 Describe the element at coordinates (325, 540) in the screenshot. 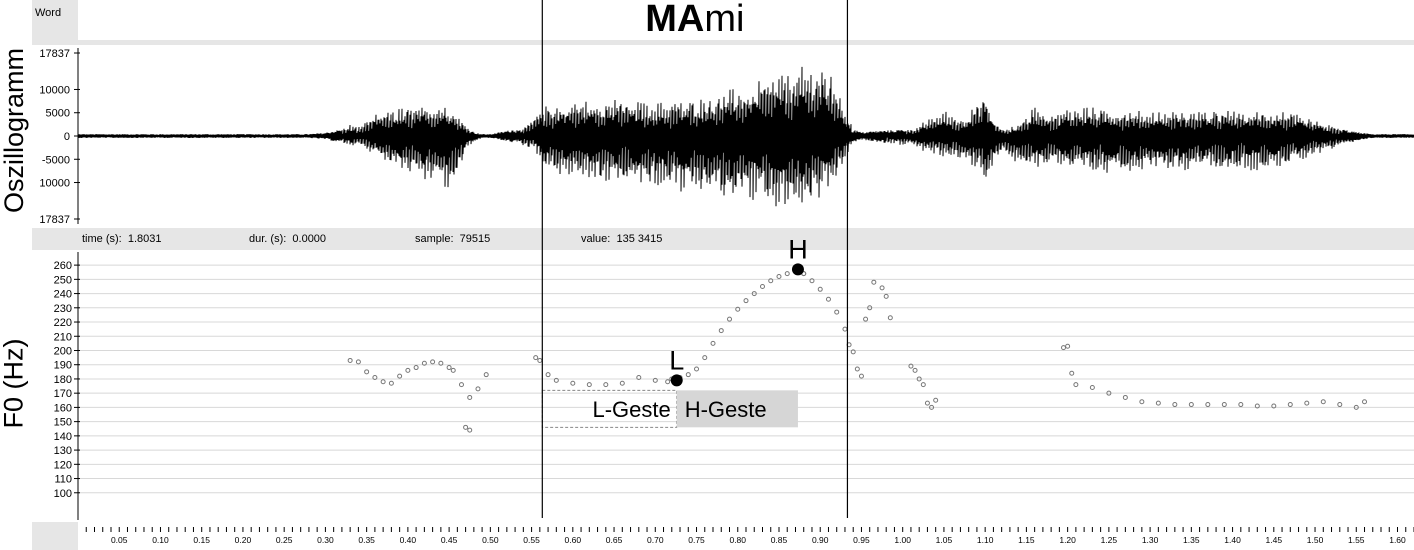

I see `time-ruler-label: 0.30` at that location.